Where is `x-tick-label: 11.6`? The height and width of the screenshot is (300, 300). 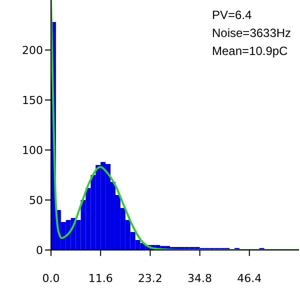 x-tick-label: 11.6 is located at coordinates (100, 278).